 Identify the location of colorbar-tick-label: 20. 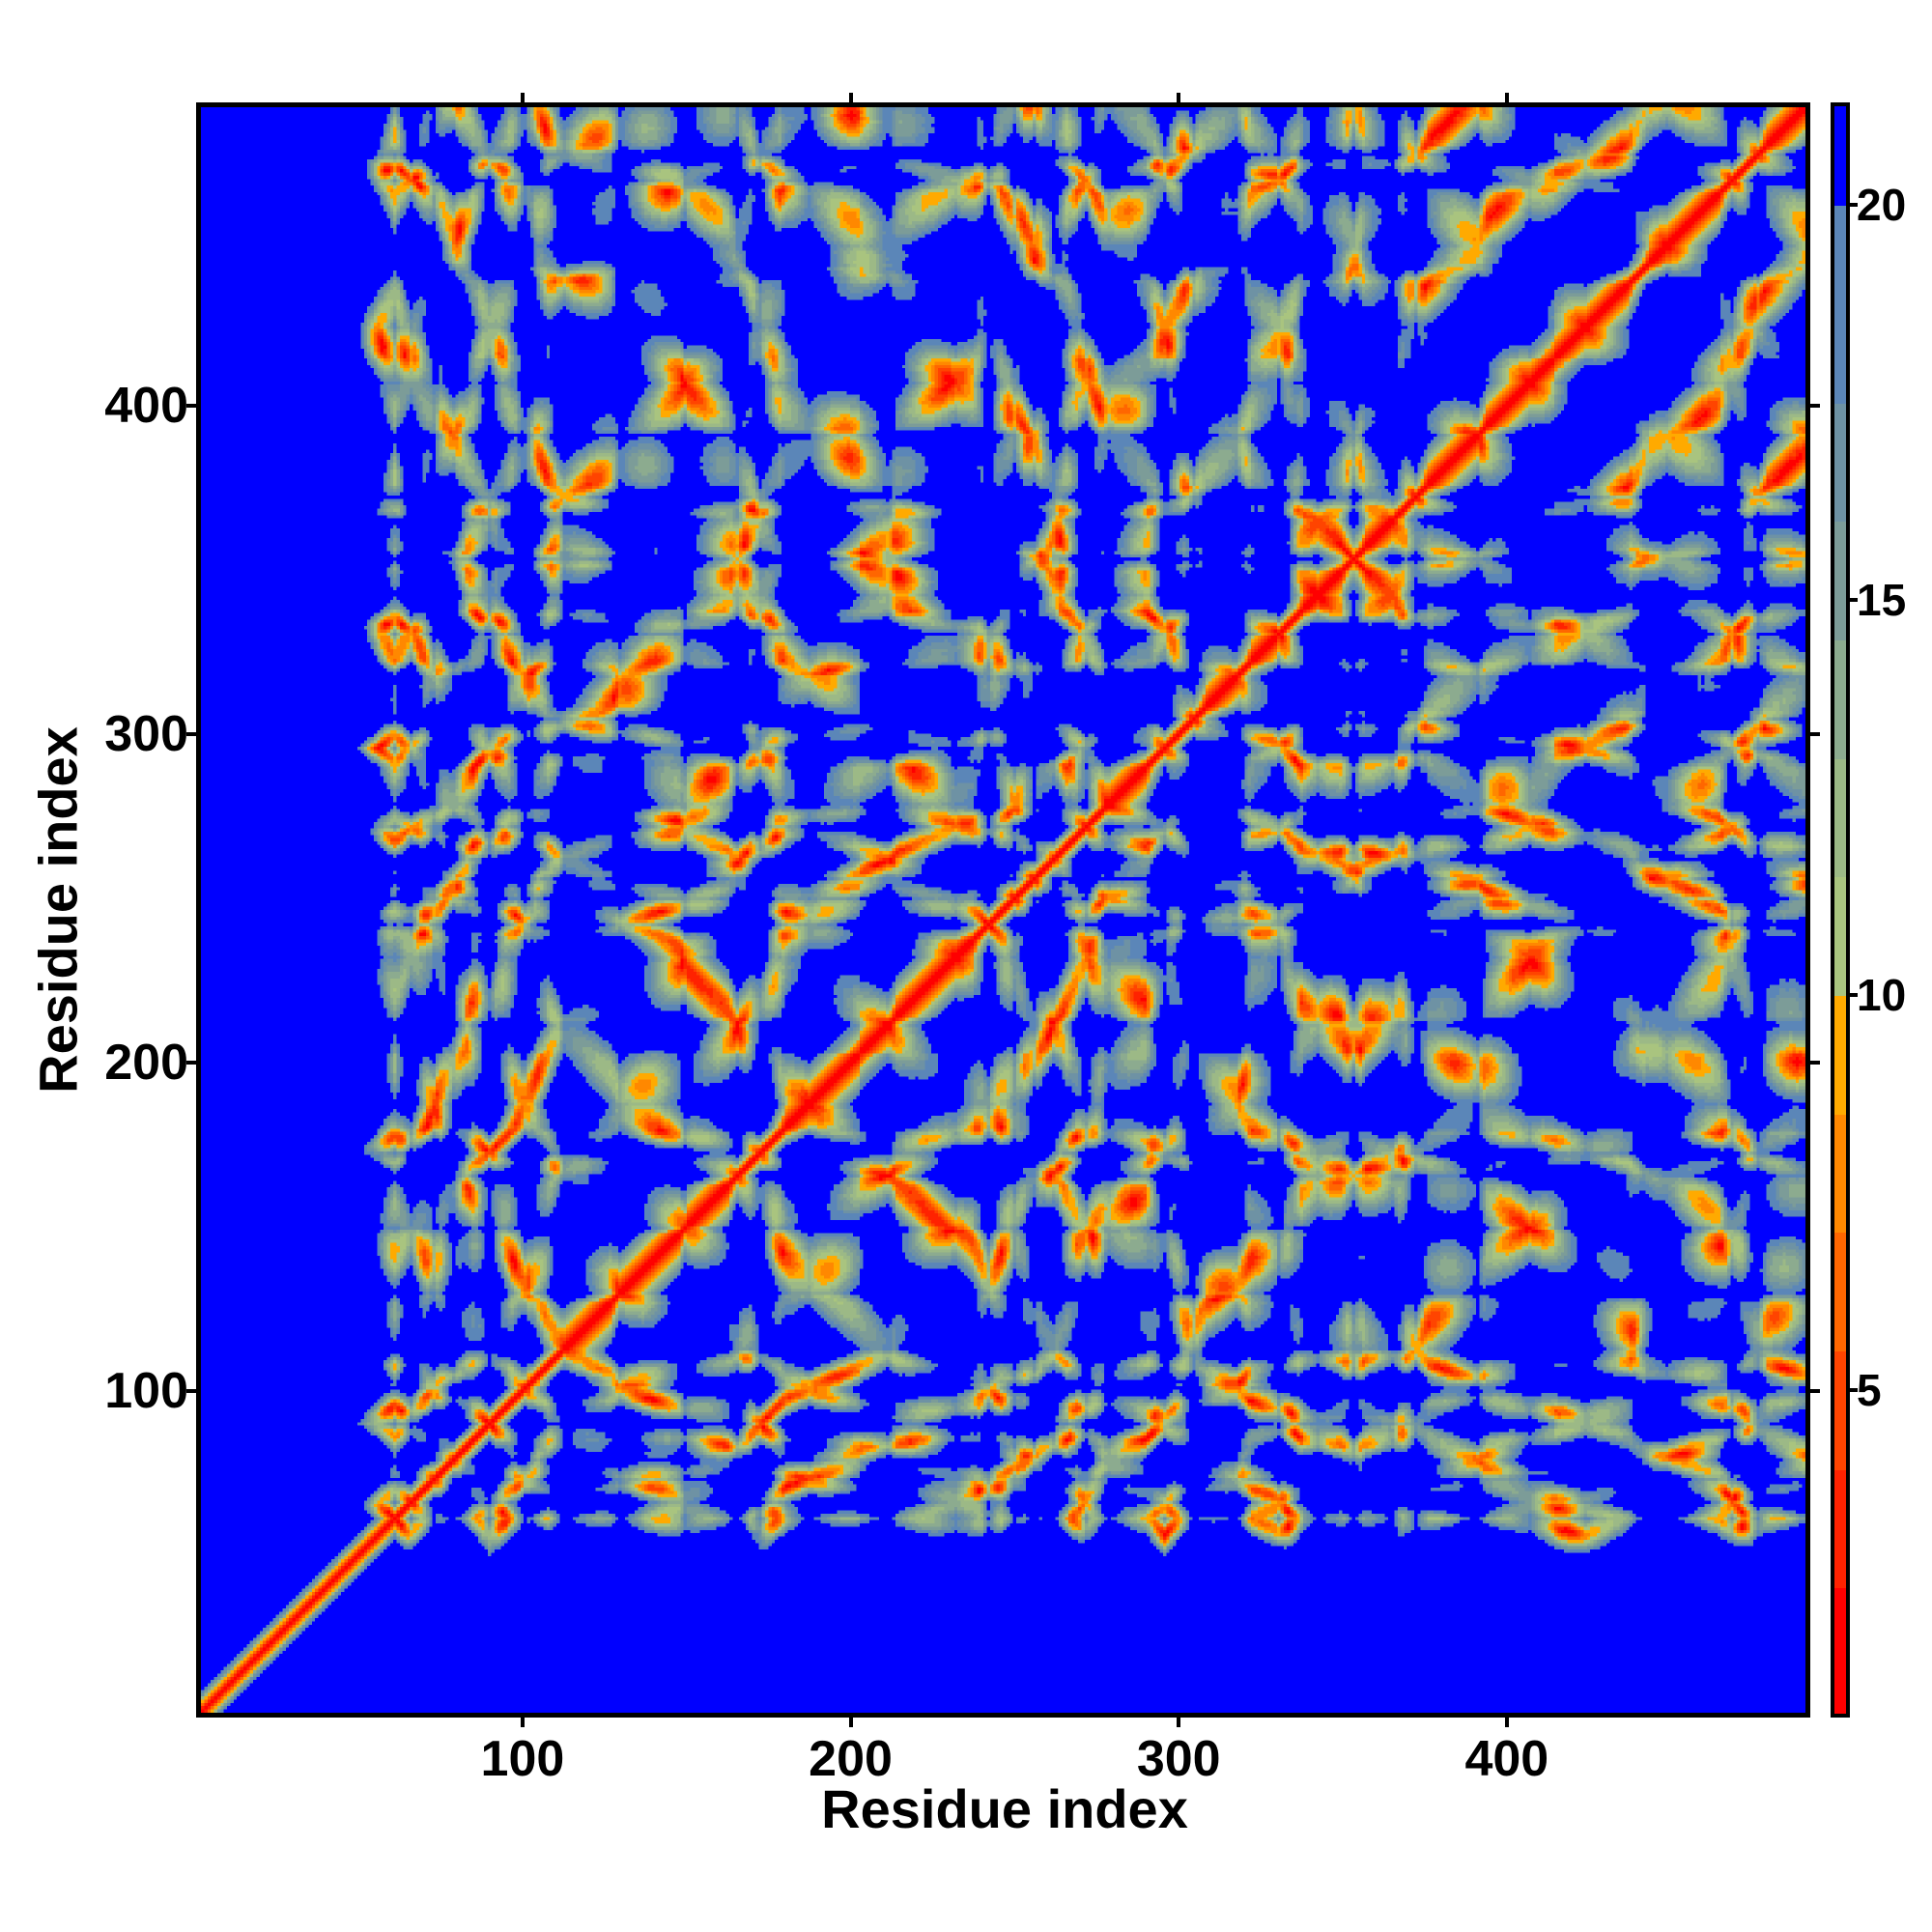
(1882, 205).